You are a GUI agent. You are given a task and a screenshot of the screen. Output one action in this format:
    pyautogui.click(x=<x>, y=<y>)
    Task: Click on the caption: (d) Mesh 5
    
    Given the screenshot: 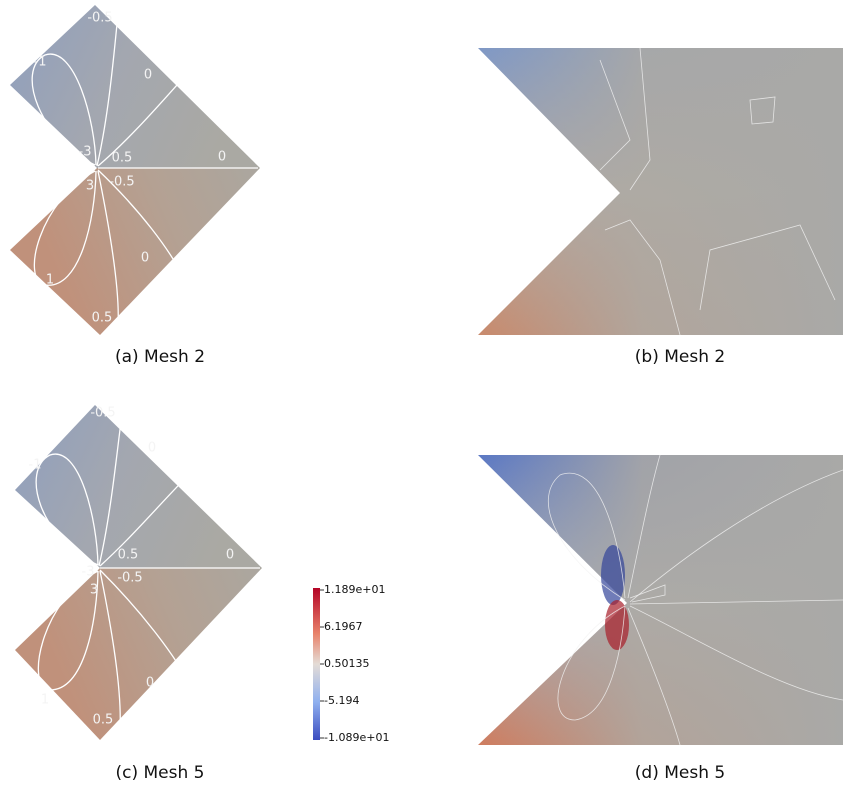 What is the action you would take?
    pyautogui.click(x=680, y=773)
    